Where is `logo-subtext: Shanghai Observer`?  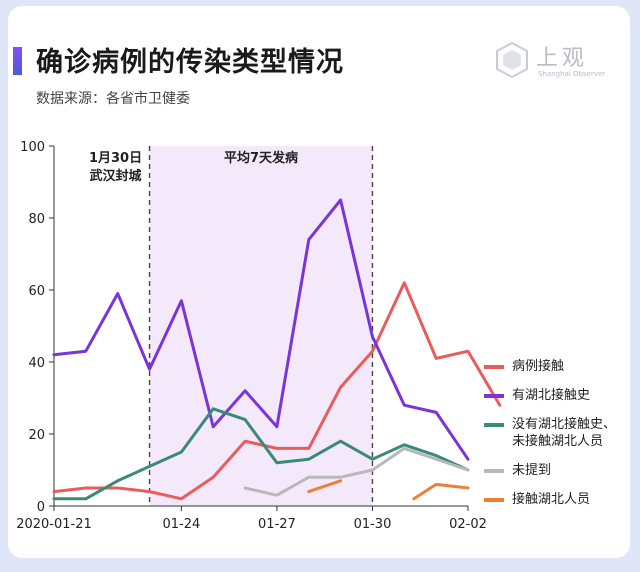 logo-subtext: Shanghai Observer is located at coordinates (572, 74).